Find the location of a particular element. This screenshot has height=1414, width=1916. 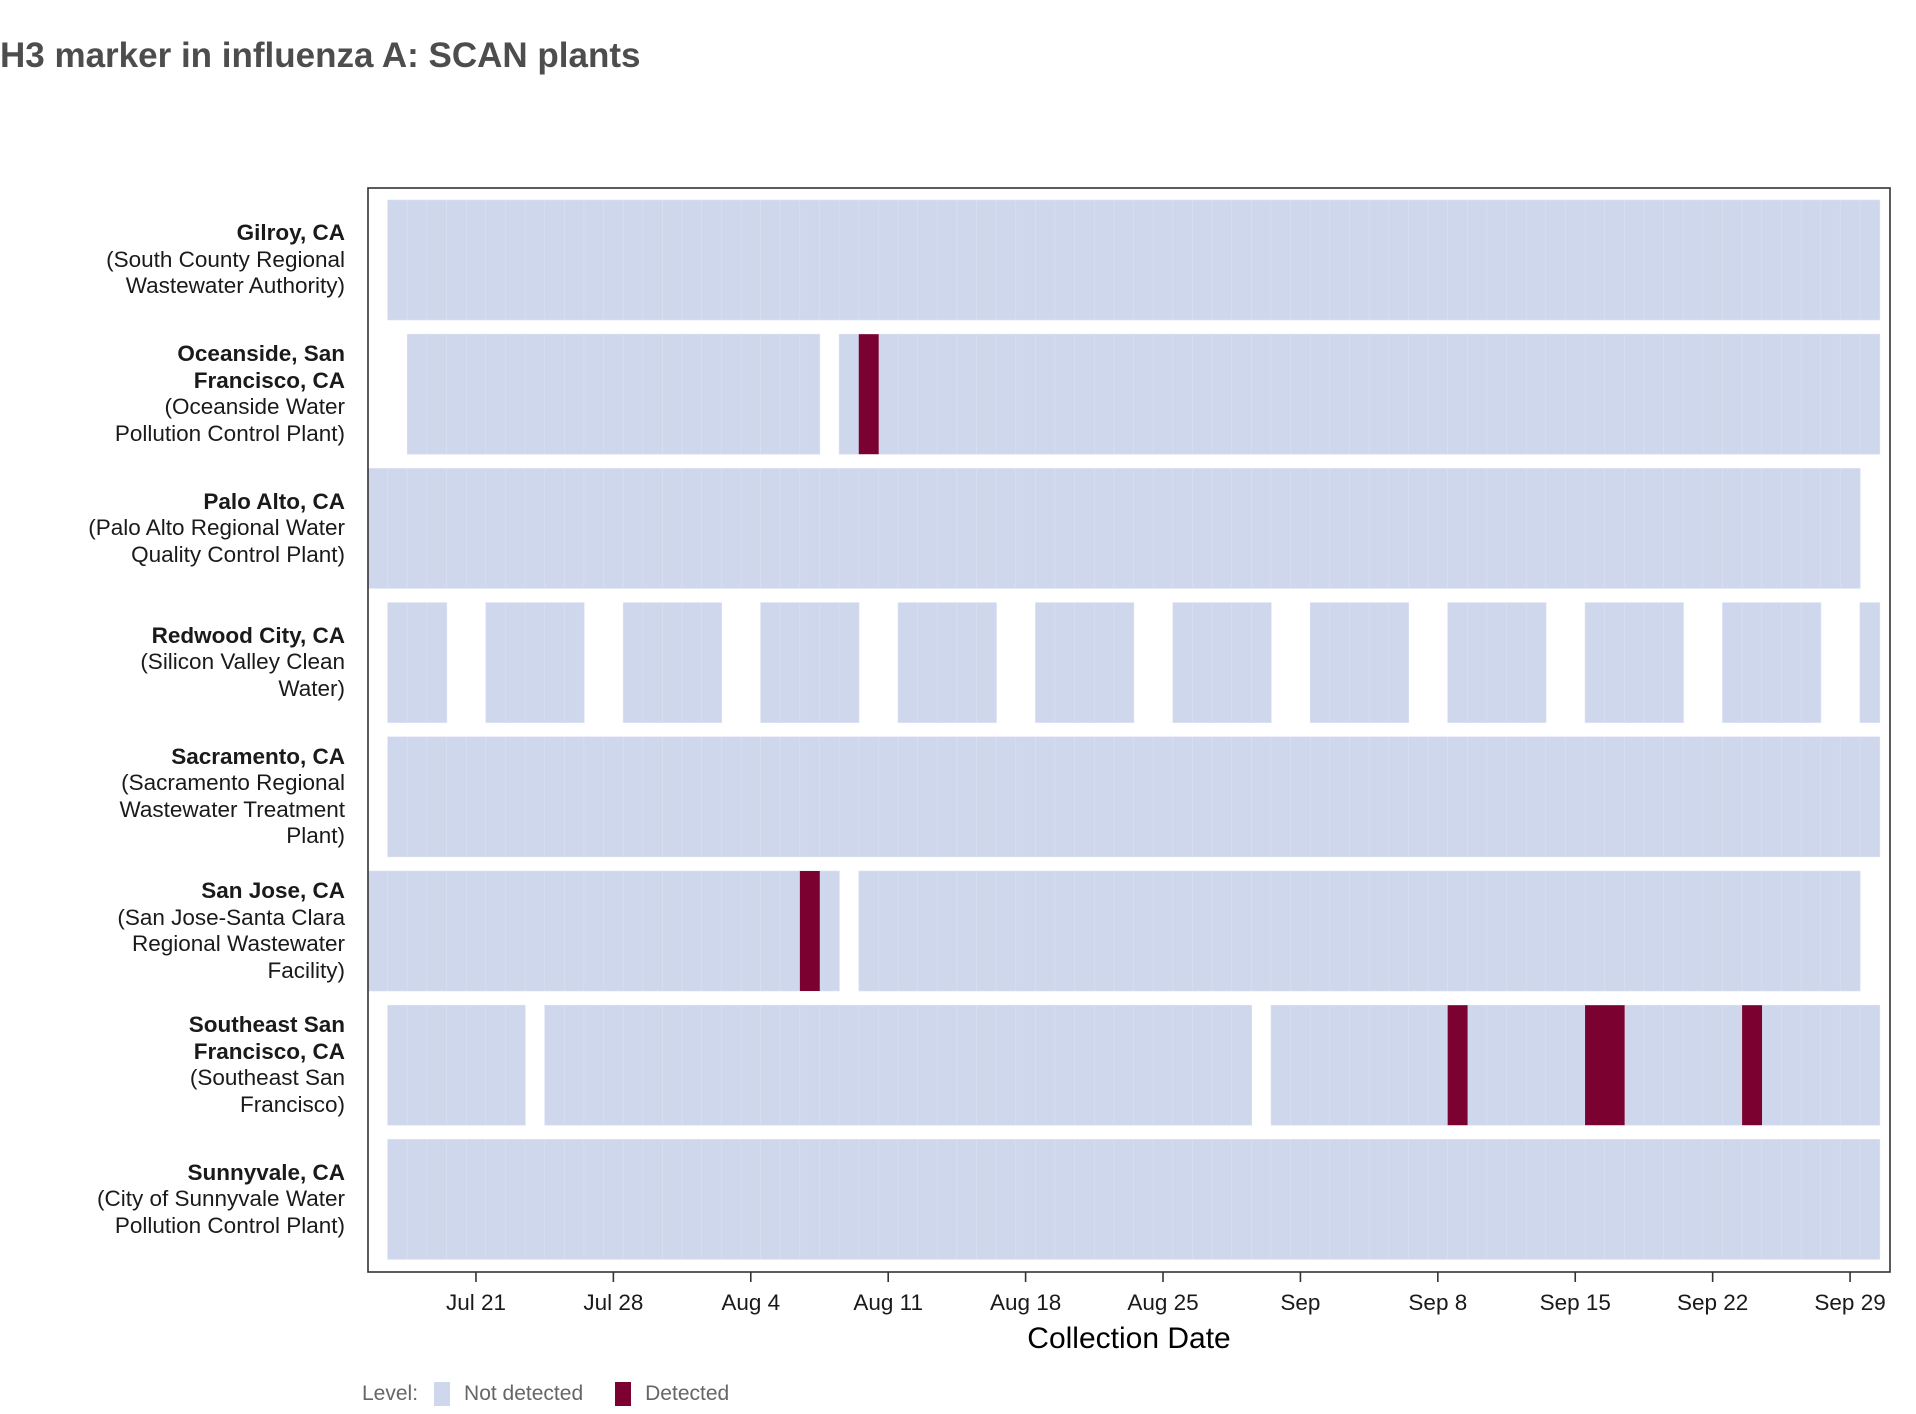

site-plant: (Silicon Valley Clean is located at coordinates (242, 662).